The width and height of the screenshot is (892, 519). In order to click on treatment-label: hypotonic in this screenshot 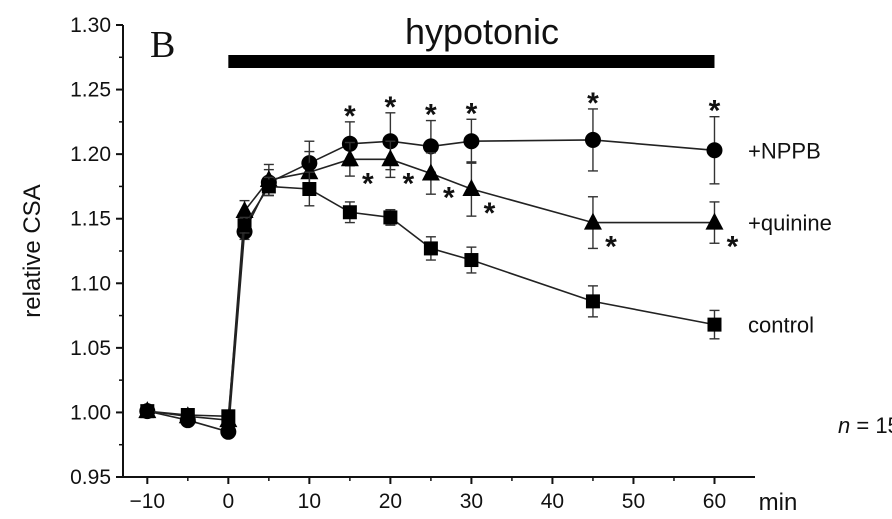, I will do `click(482, 31)`.